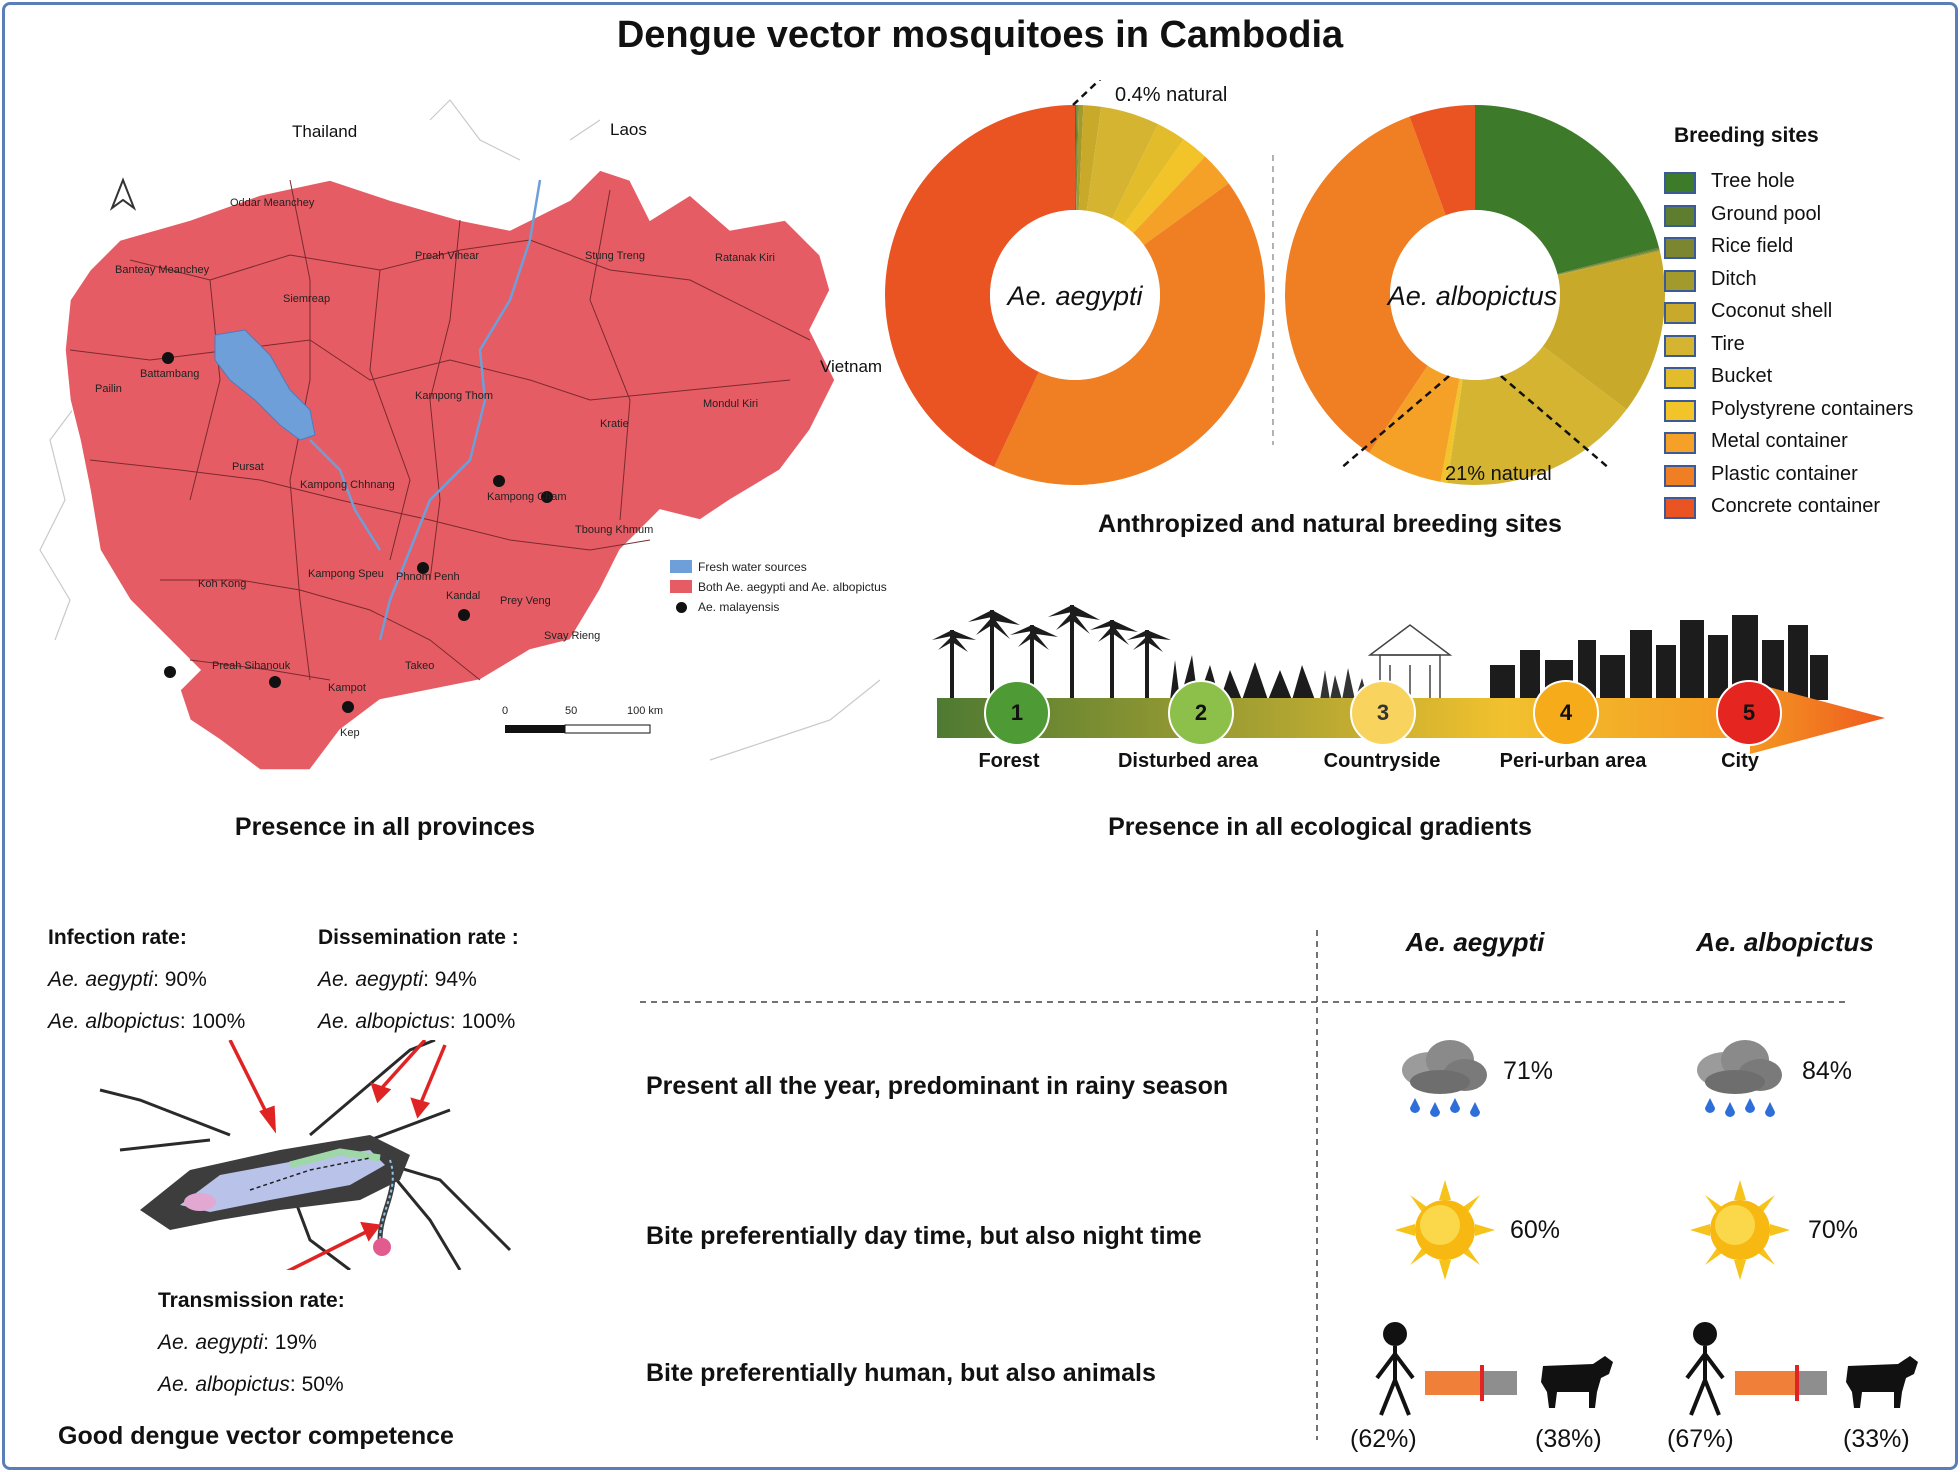 The width and height of the screenshot is (1960, 1472). I want to click on legend-label: Tire, so click(1728, 343).